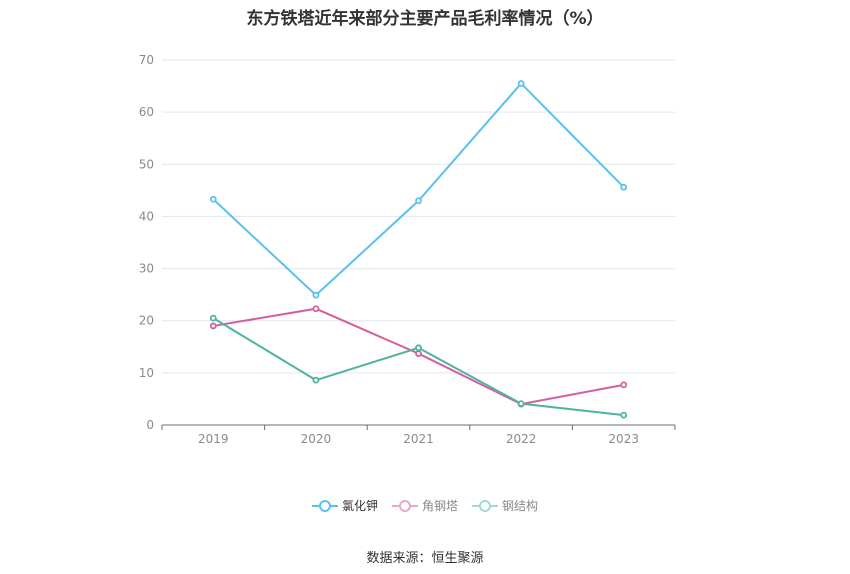 The height and width of the screenshot is (574, 850). Describe the element at coordinates (146, 373) in the screenshot. I see `y-tick-label: 10` at that location.